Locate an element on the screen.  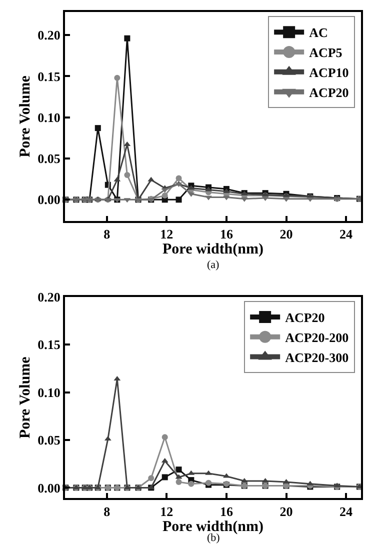
legend-label: ACP10 is located at coordinates (329, 72).